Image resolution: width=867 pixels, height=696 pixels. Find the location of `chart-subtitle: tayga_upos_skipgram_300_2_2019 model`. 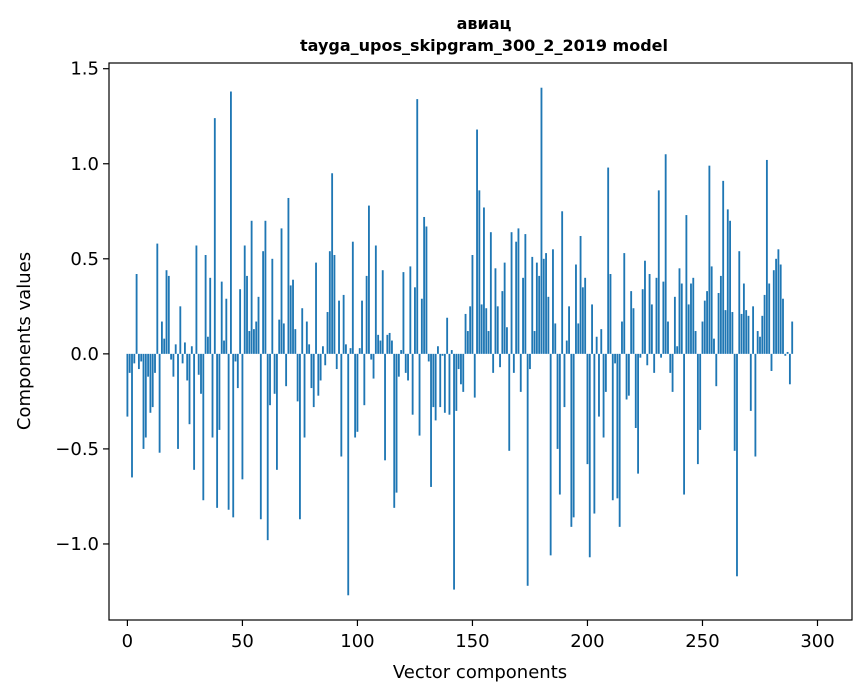

chart-subtitle: tayga_upos_skipgram_300_2_2019 model is located at coordinates (484, 45).